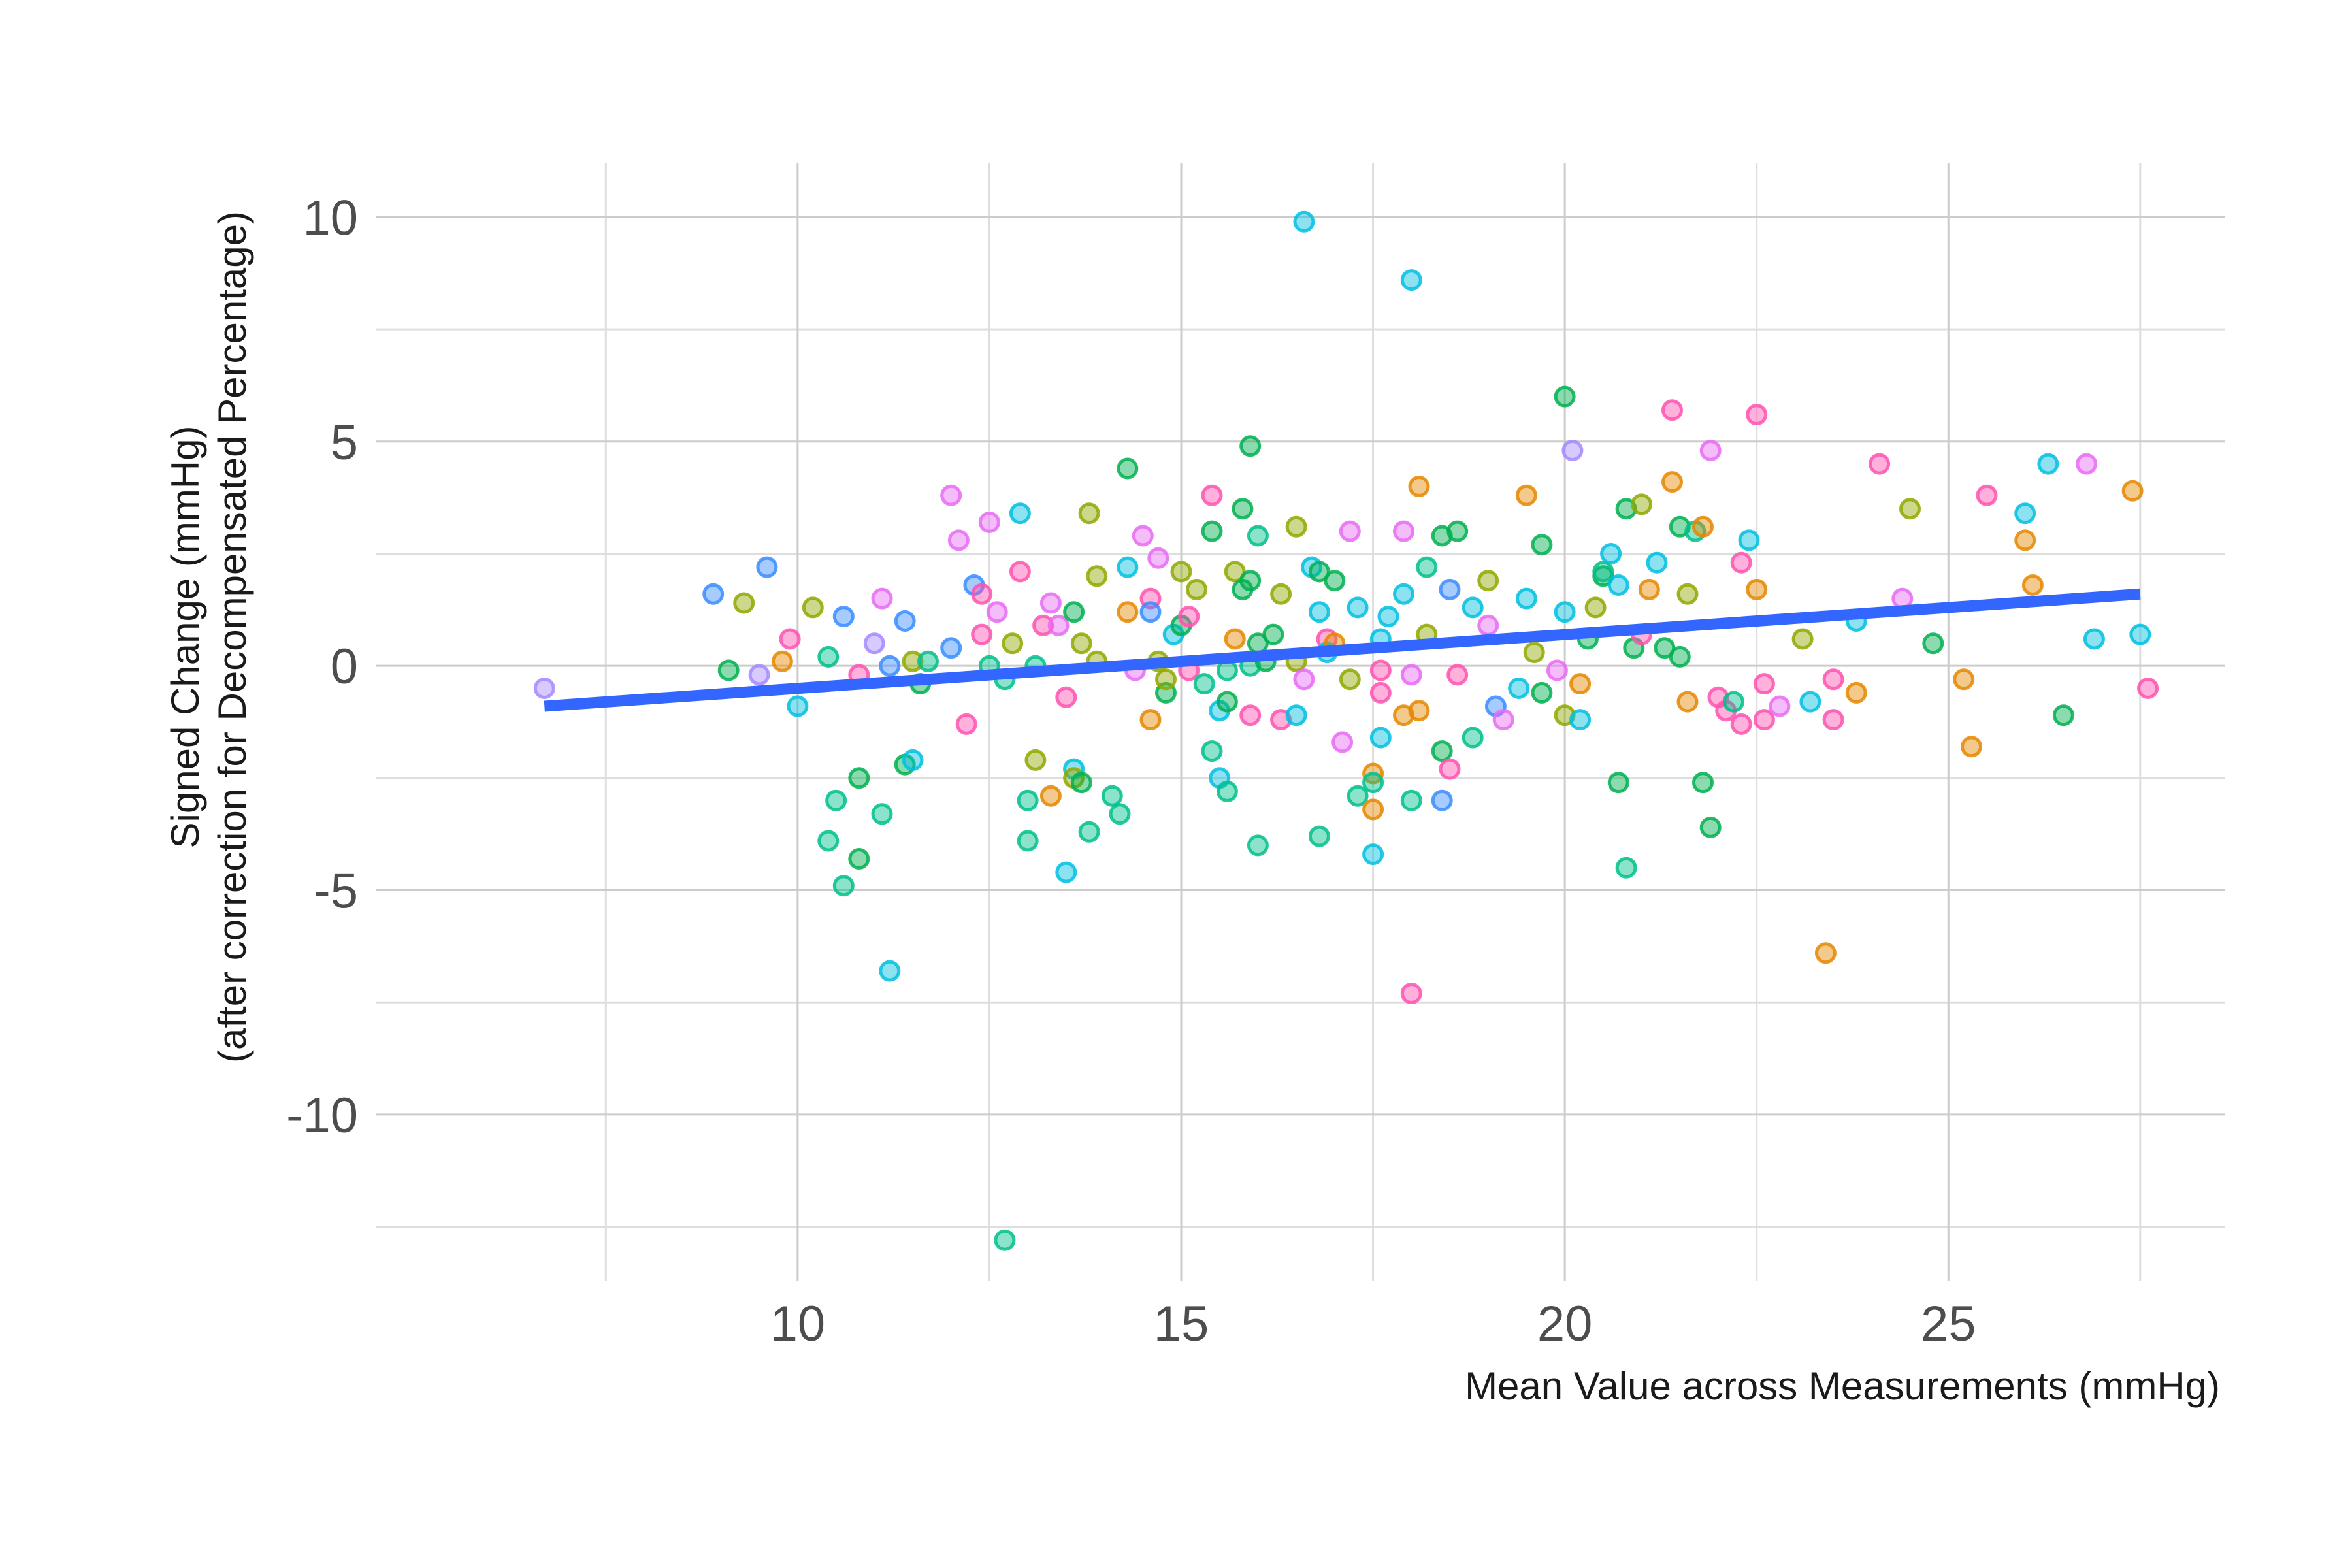 This screenshot has height=1568, width=2352. Describe the element at coordinates (344, 442) in the screenshot. I see `y-tick-label: 5` at that location.